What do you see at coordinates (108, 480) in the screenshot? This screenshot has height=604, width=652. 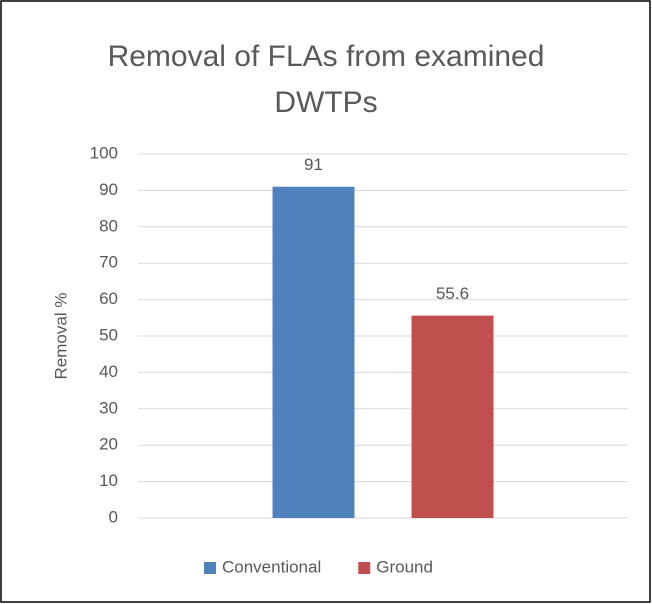 I see `y-tick-label: 10` at bounding box center [108, 480].